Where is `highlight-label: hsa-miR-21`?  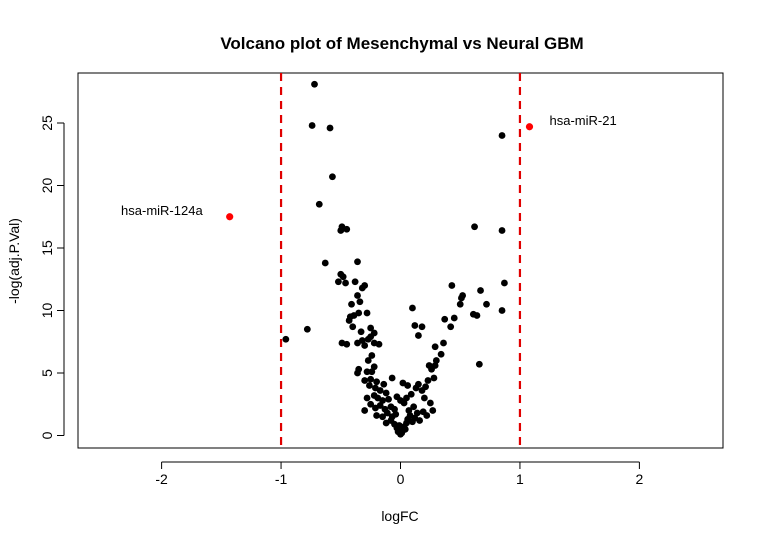 highlight-label: hsa-miR-21 is located at coordinates (583, 120).